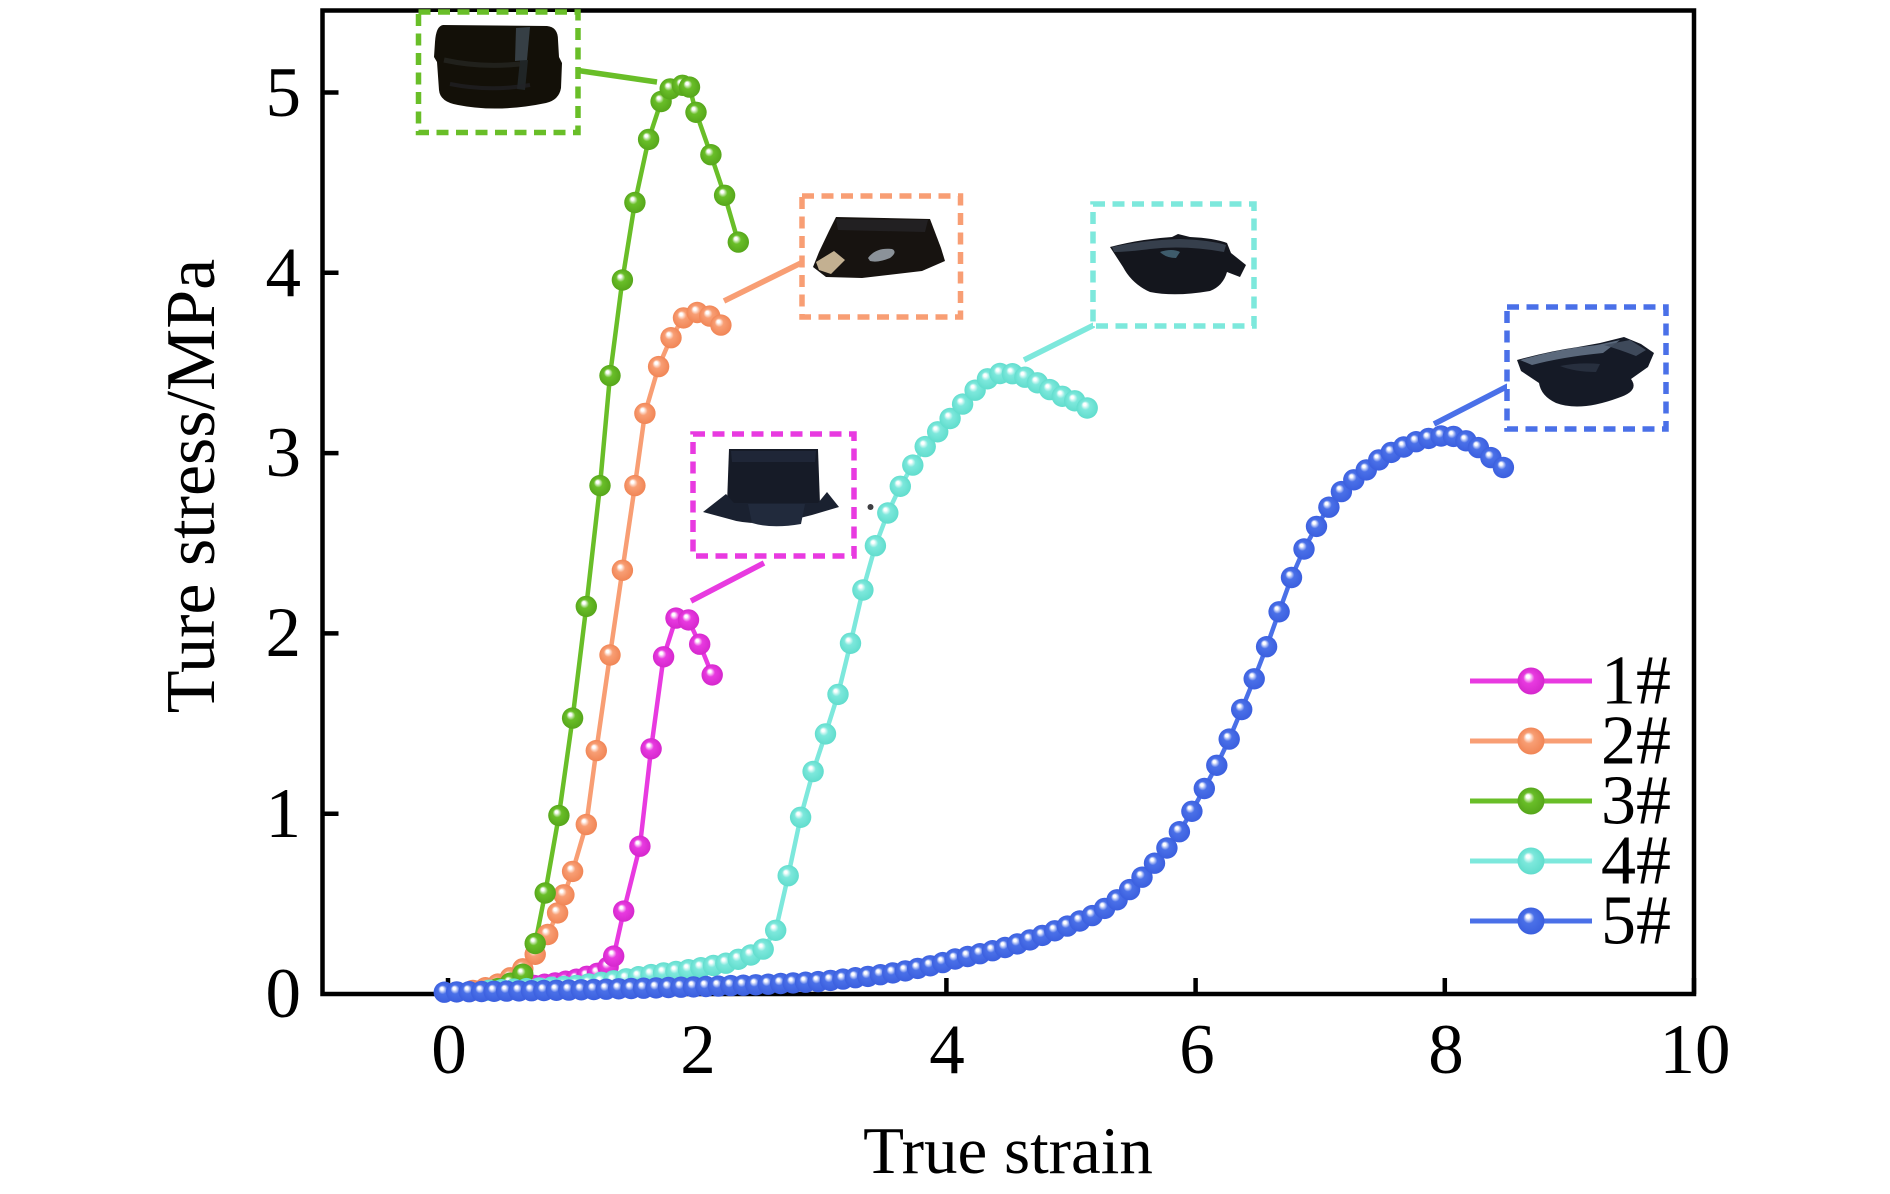 The width and height of the screenshot is (1890, 1194). What do you see at coordinates (1636, 801) in the screenshot?
I see `svg-text: 3#` at bounding box center [1636, 801].